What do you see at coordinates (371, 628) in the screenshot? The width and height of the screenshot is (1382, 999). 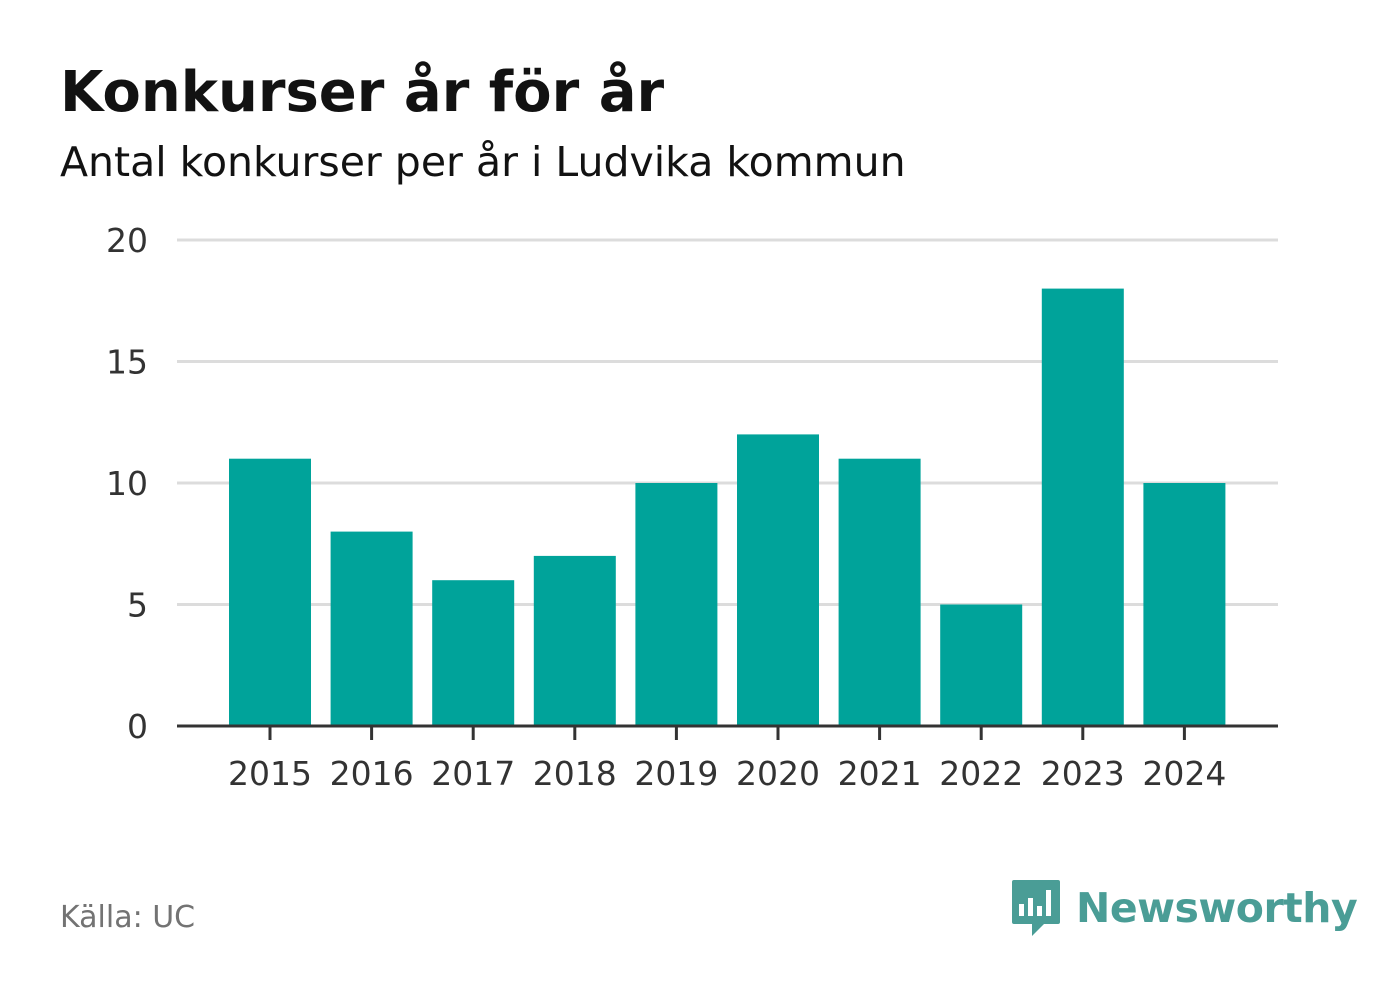 I see `bar-2016` at bounding box center [371, 628].